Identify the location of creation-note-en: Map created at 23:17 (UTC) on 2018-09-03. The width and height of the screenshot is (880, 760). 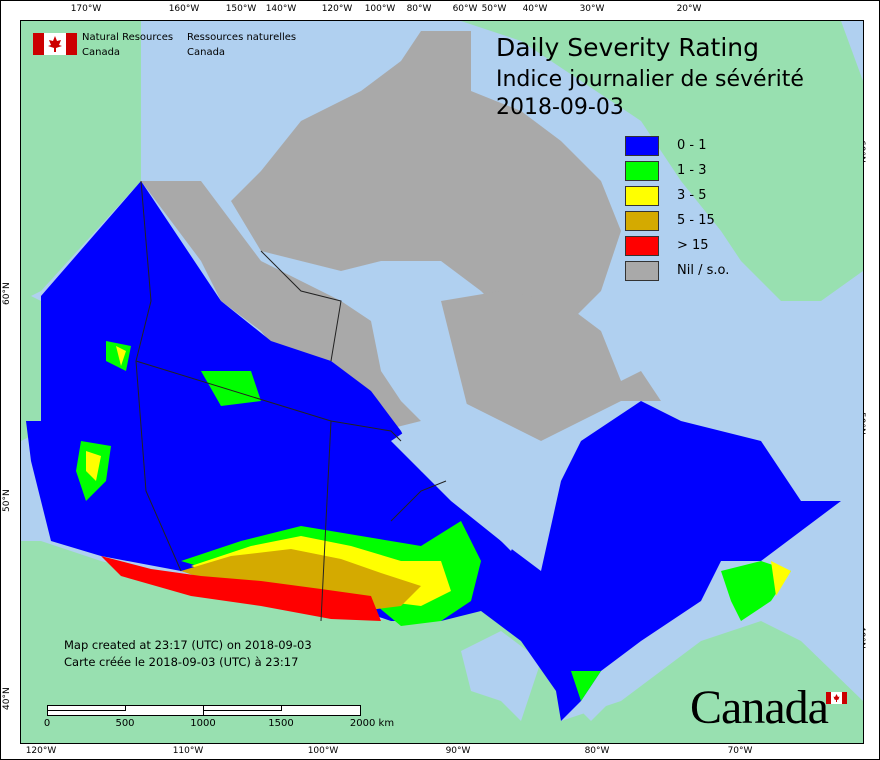
(188, 645).